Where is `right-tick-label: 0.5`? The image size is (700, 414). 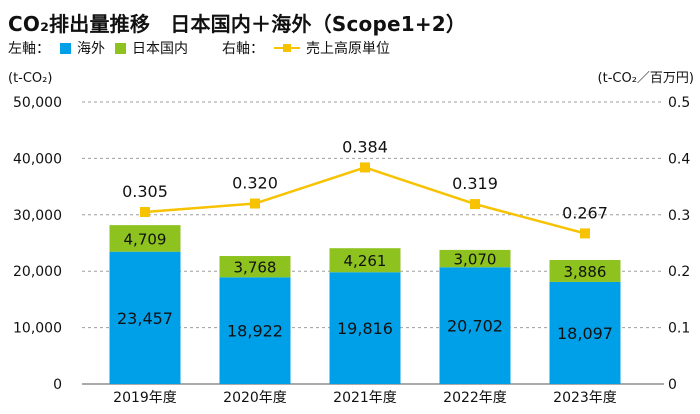 right-tick-label: 0.5 is located at coordinates (679, 103).